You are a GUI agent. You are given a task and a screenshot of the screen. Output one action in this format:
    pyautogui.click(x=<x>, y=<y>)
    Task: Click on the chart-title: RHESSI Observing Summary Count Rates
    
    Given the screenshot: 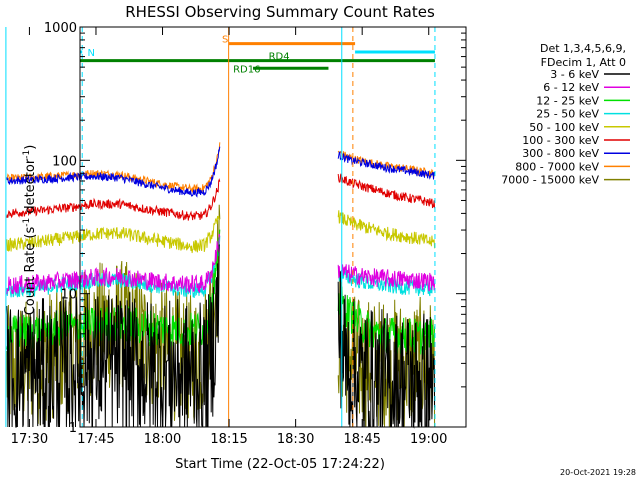 What is the action you would take?
    pyautogui.click(x=280, y=12)
    